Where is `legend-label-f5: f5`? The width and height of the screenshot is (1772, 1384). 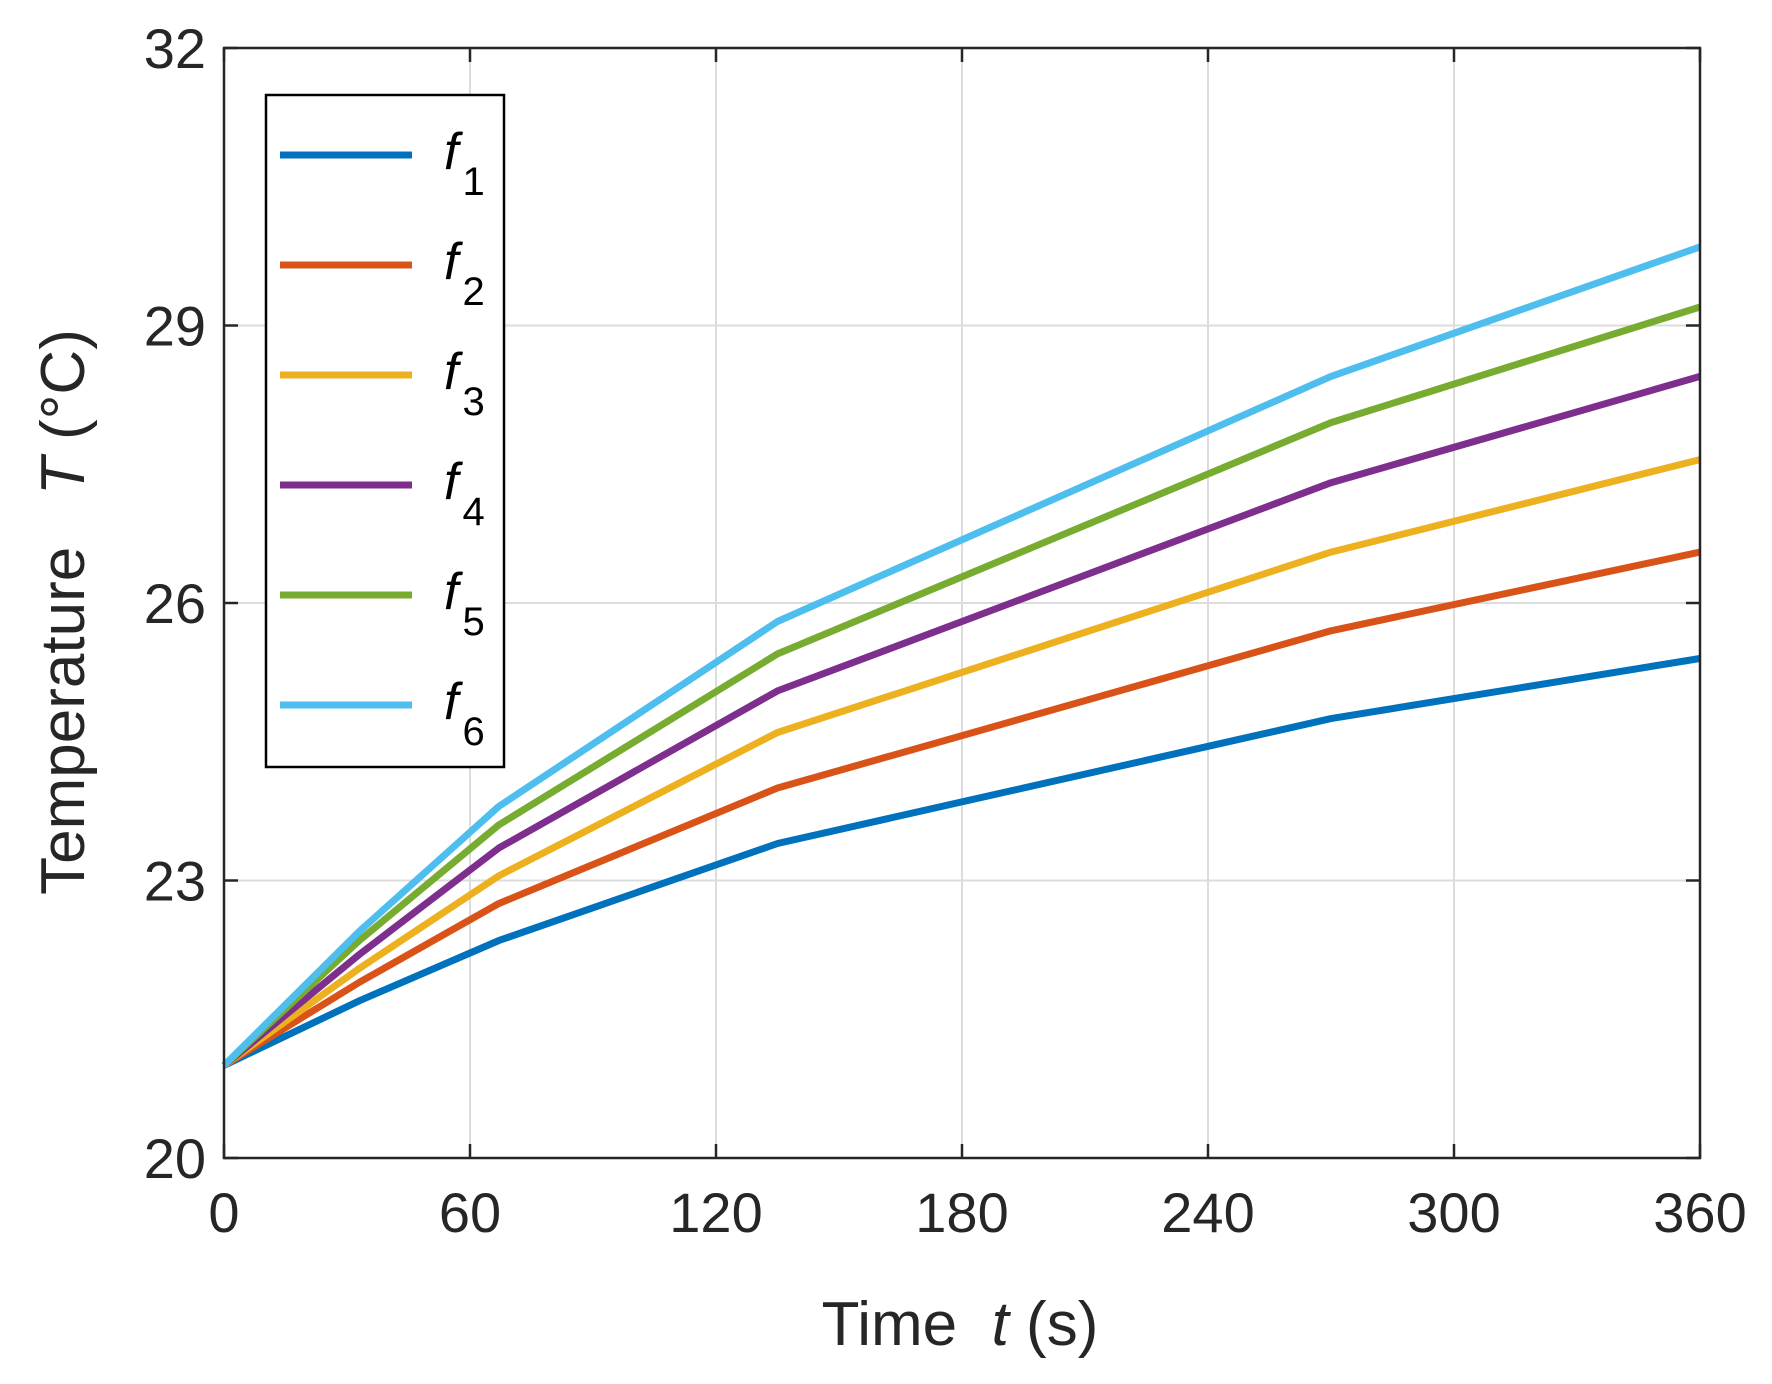 legend-label-f5: f5 is located at coordinates (464, 603).